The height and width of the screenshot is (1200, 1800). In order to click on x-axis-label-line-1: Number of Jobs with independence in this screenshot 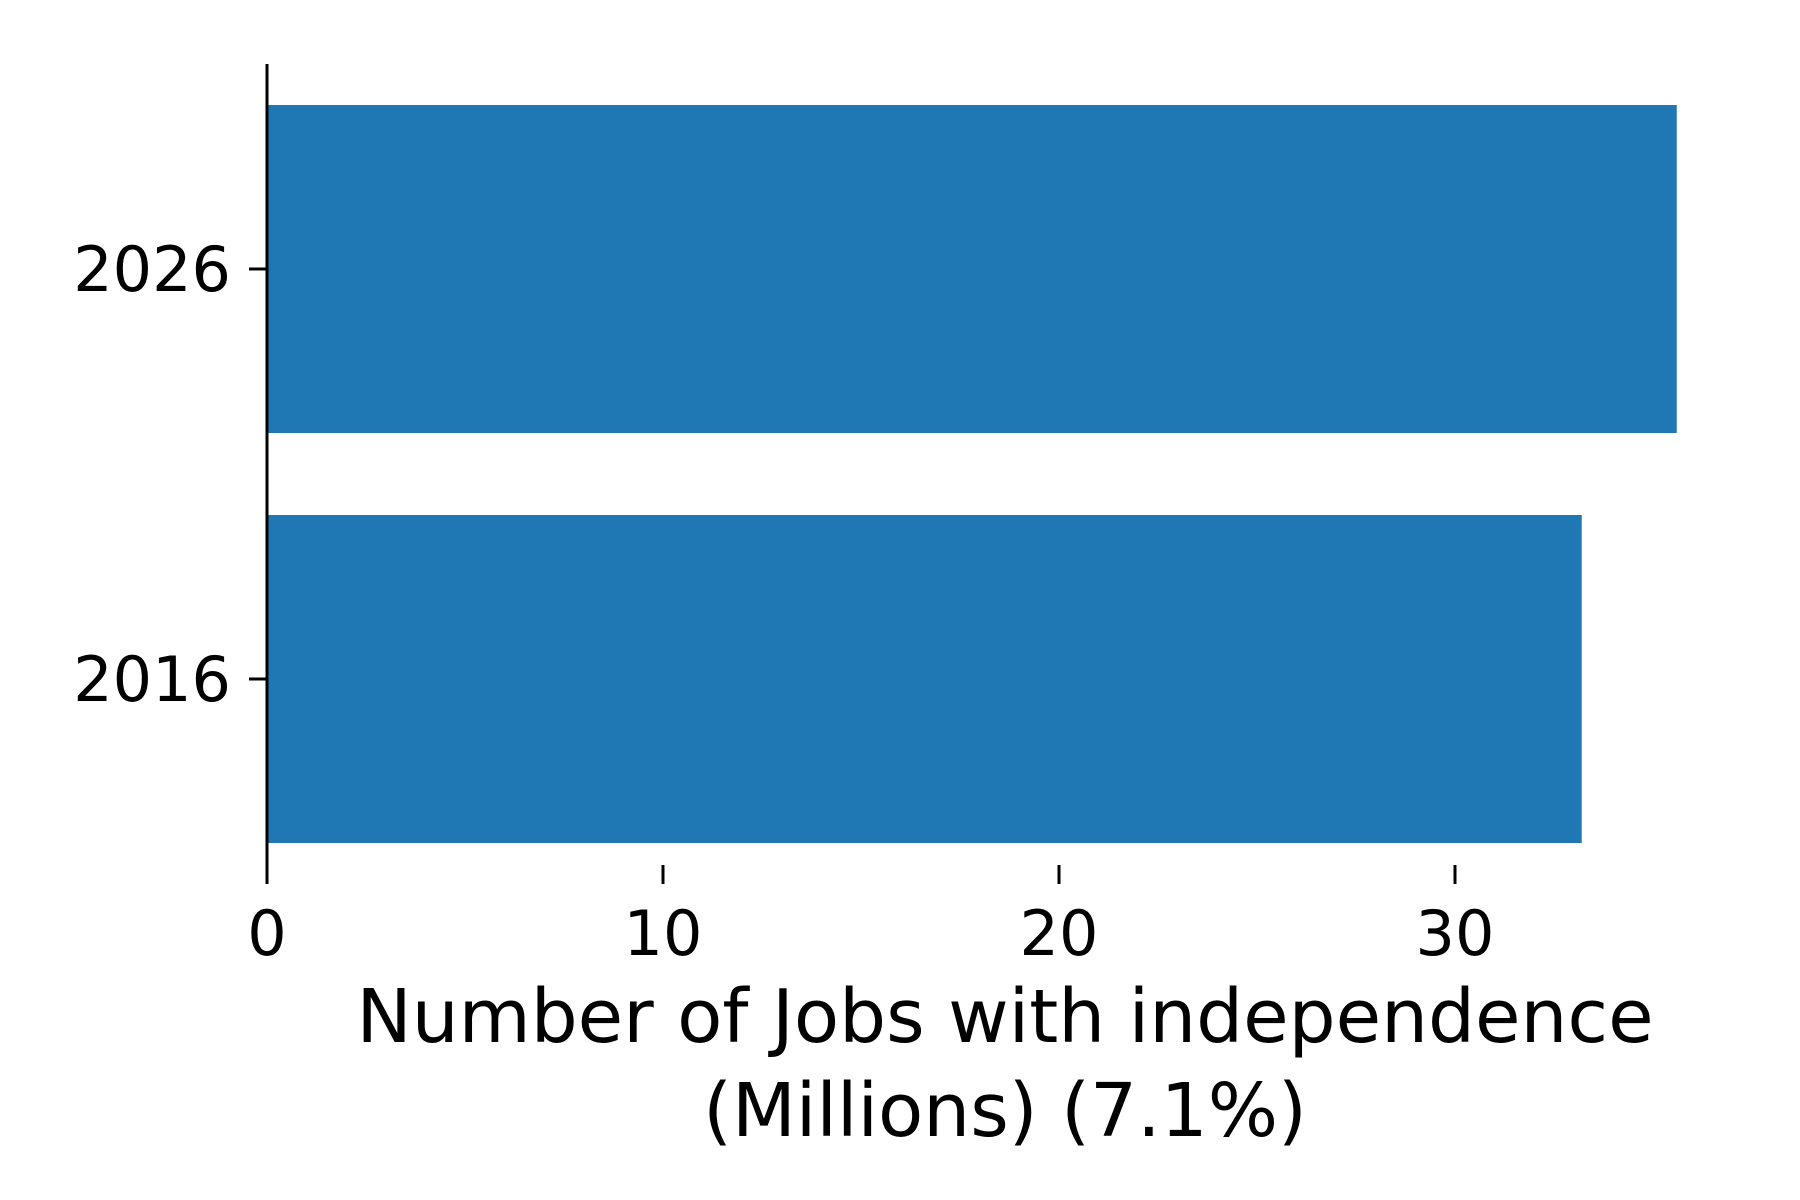, I will do `click(1004, 1017)`.